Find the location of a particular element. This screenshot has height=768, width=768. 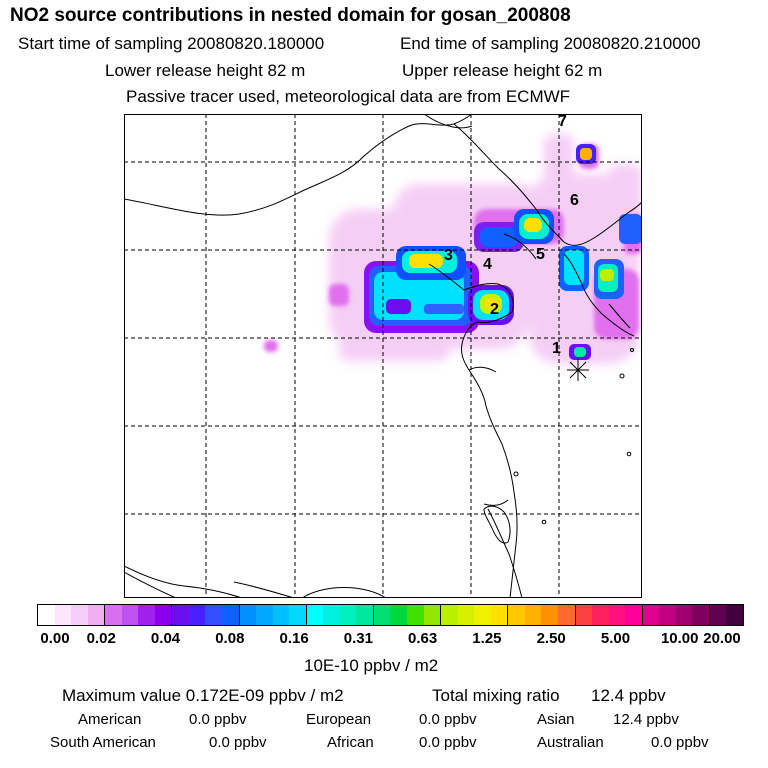

color-scale-tick-label: 0.02 is located at coordinates (101, 638).